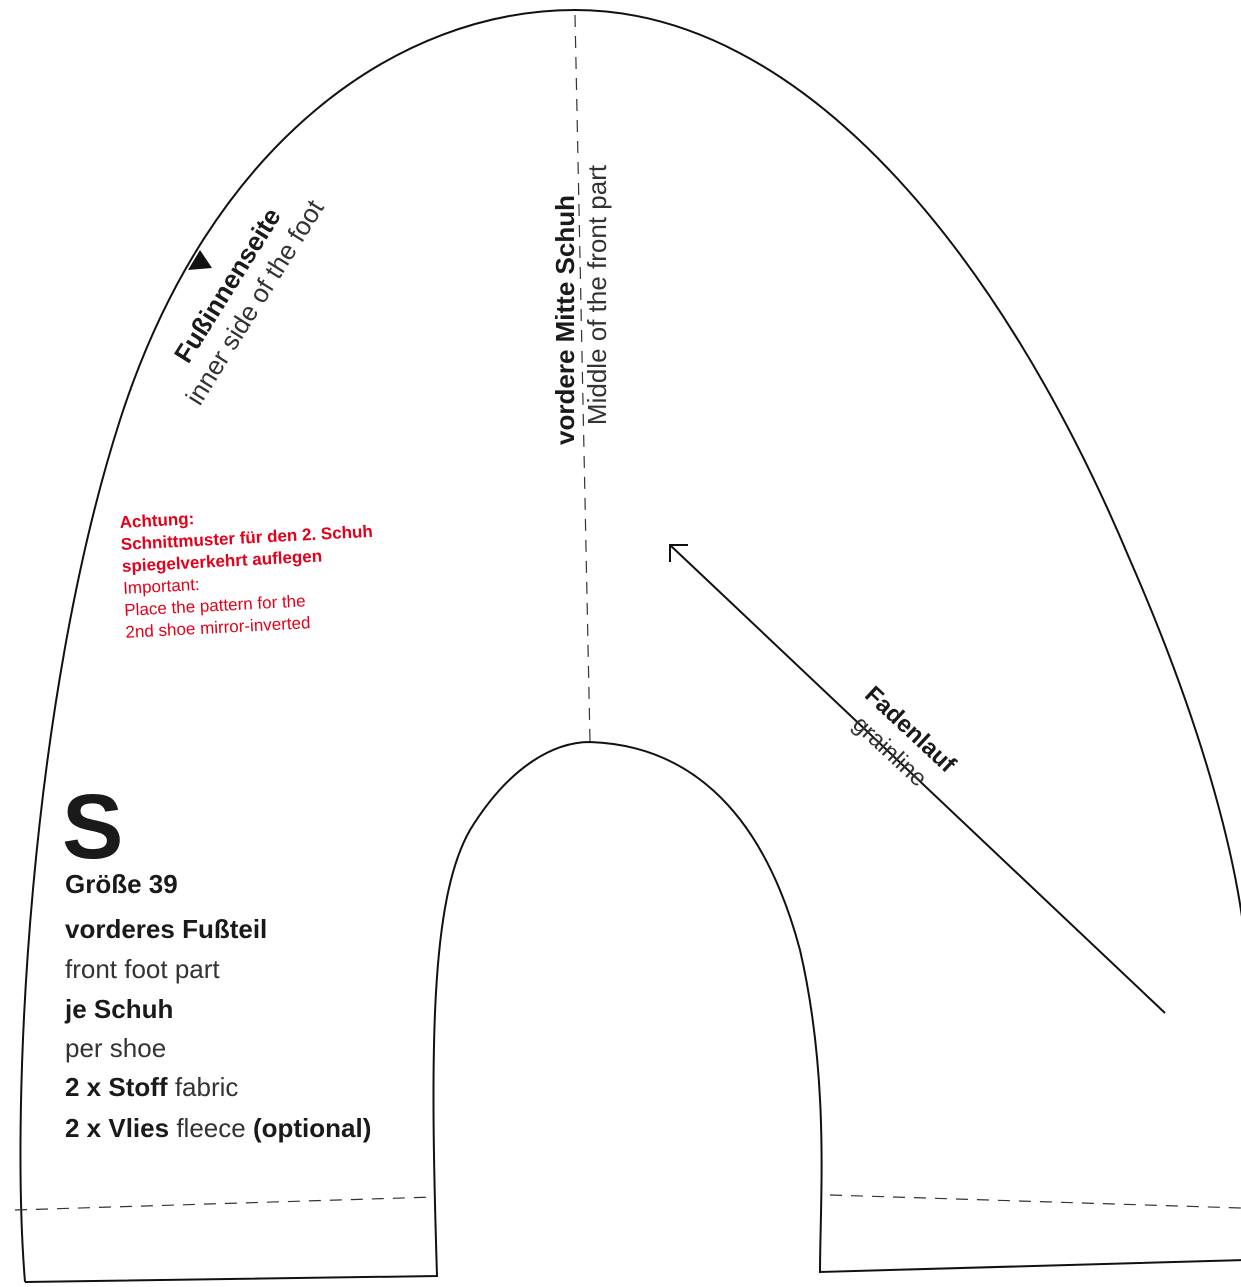 The image size is (1241, 1287). I want to click on part-en: front foot part, so click(142, 969).